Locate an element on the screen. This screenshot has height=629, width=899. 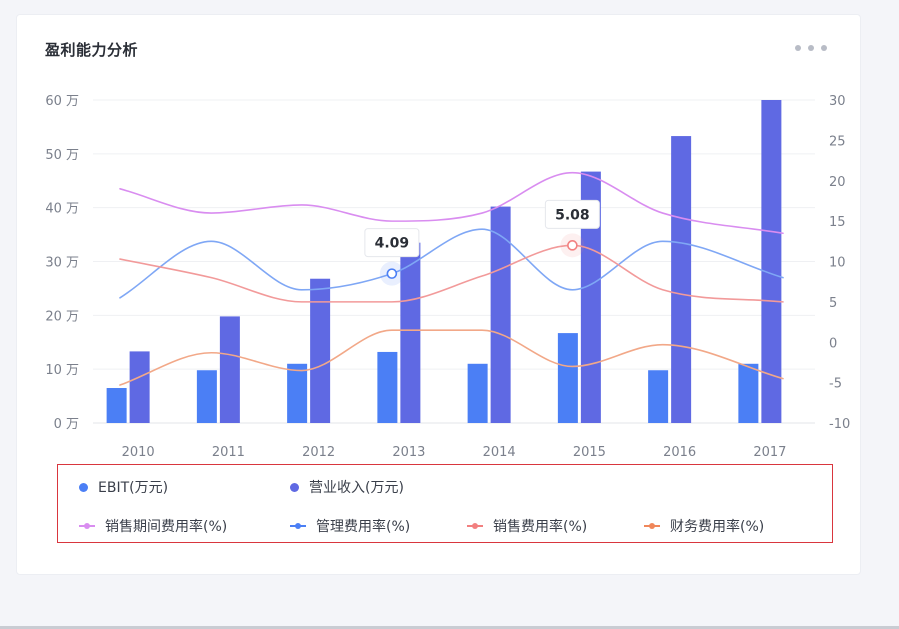
x-tick-label: 2010 is located at coordinates (138, 452).